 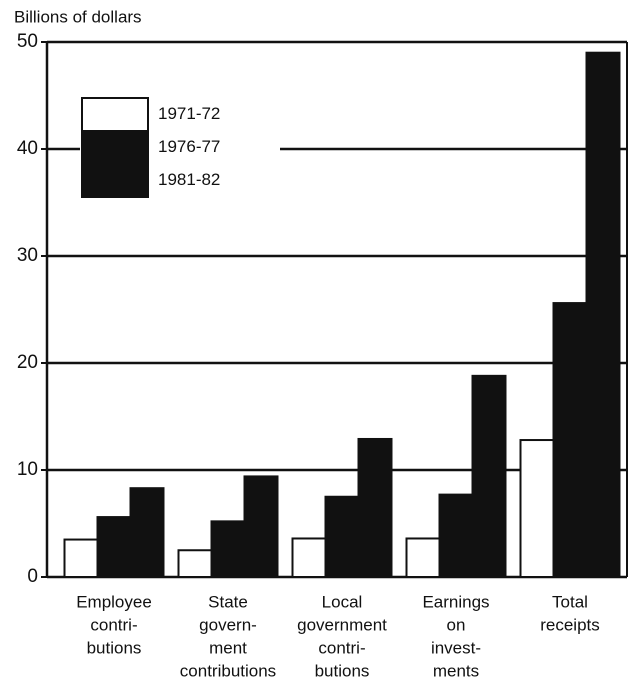 What do you see at coordinates (189, 179) in the screenshot?
I see `legend-label: 1981-82` at bounding box center [189, 179].